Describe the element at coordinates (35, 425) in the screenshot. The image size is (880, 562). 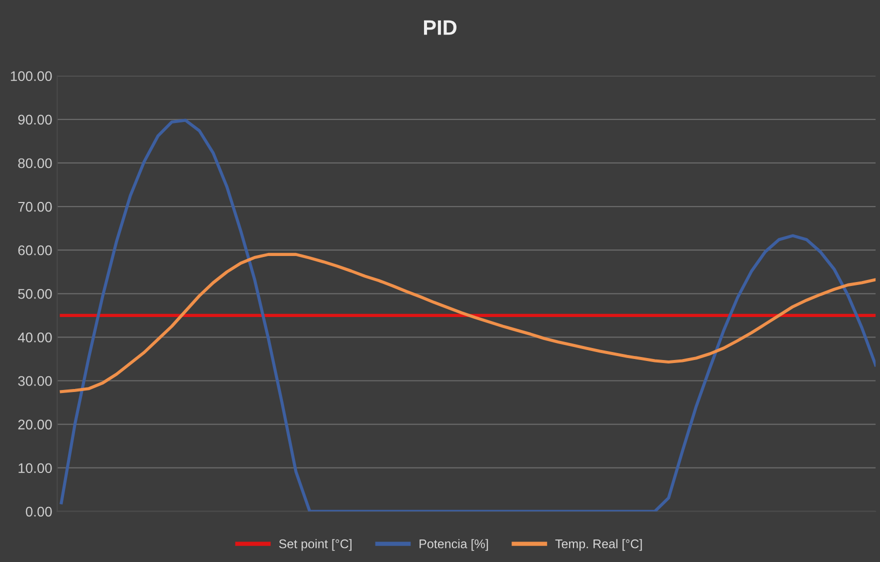
I see `y-tick-label: 20.00` at that location.